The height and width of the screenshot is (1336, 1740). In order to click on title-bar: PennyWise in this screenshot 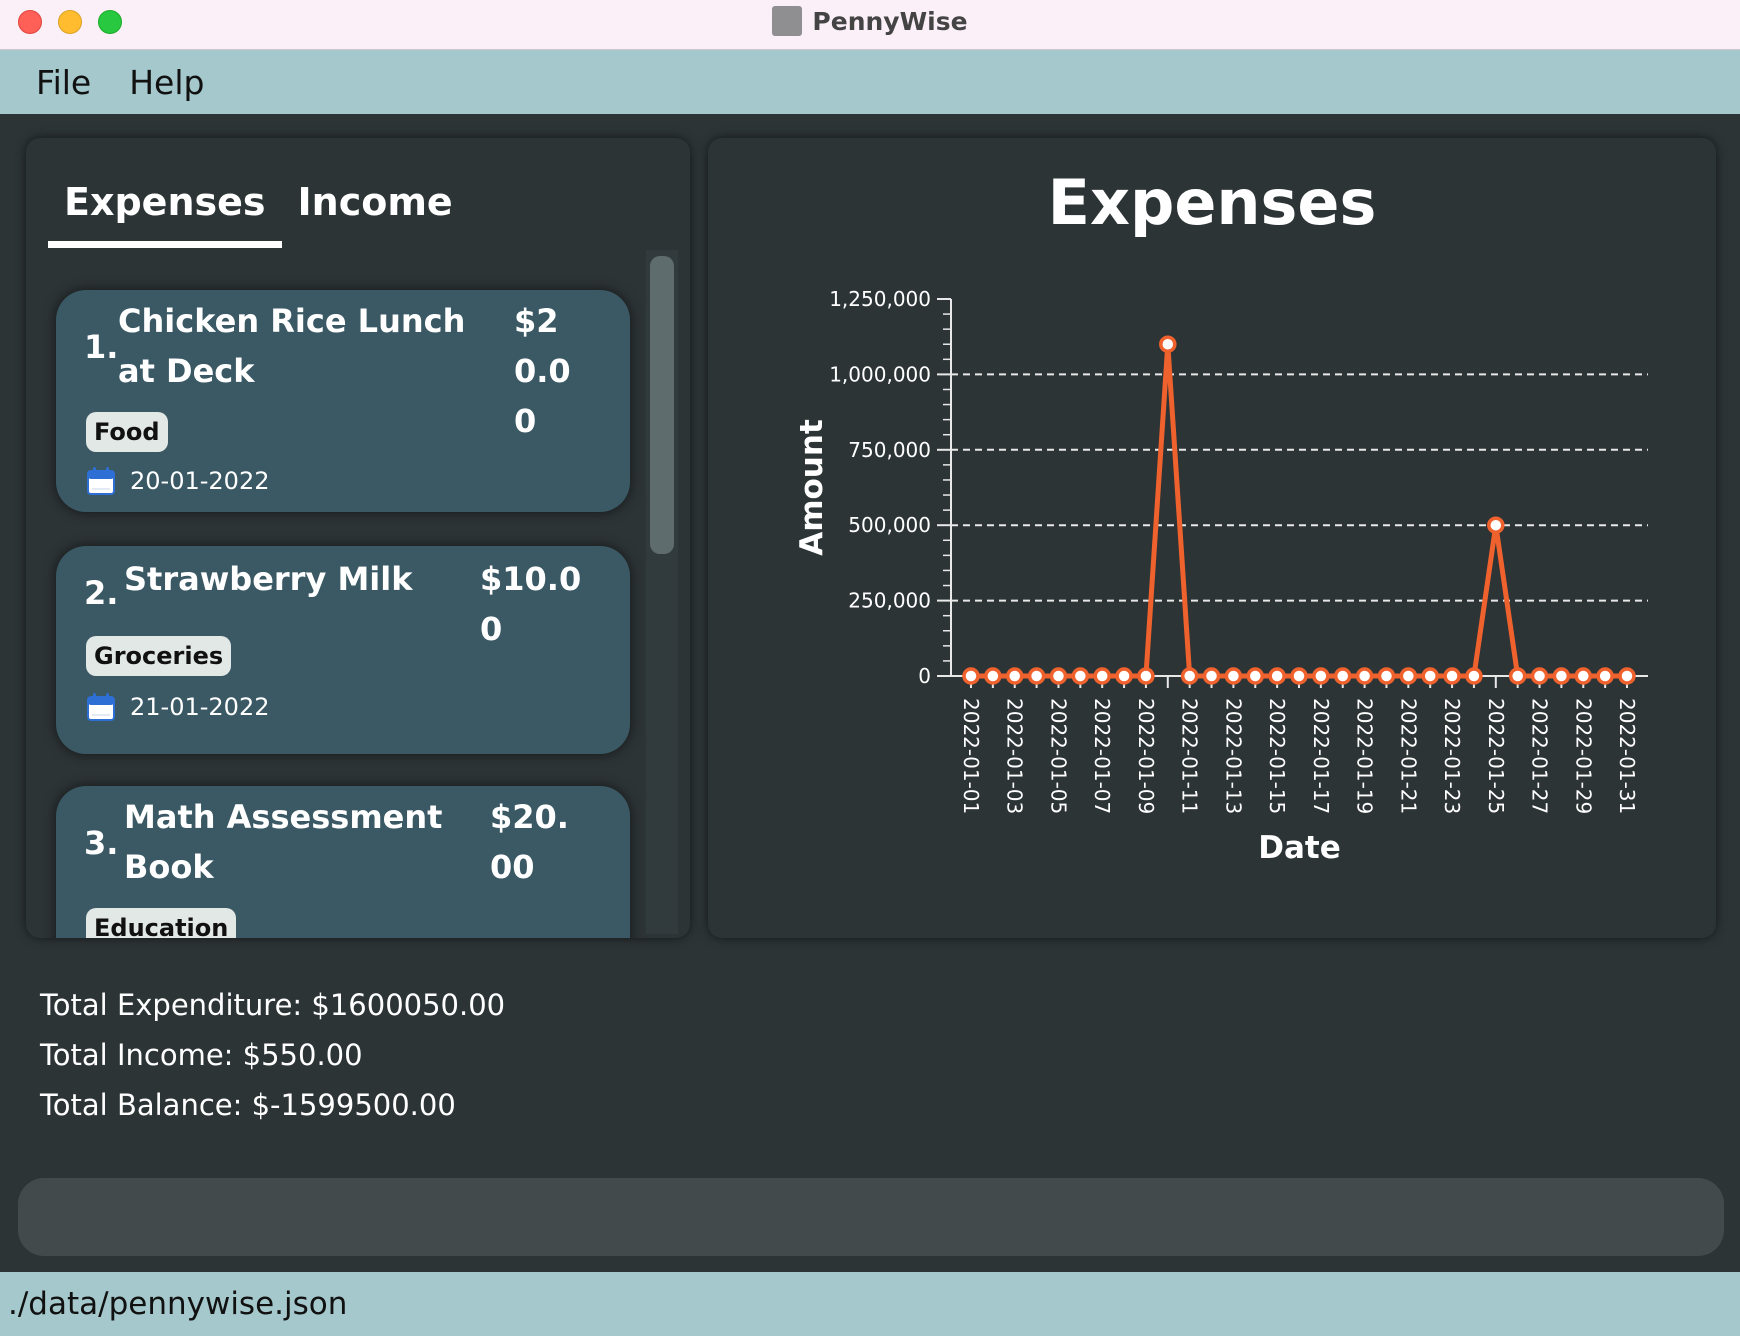, I will do `click(870, 25)`.